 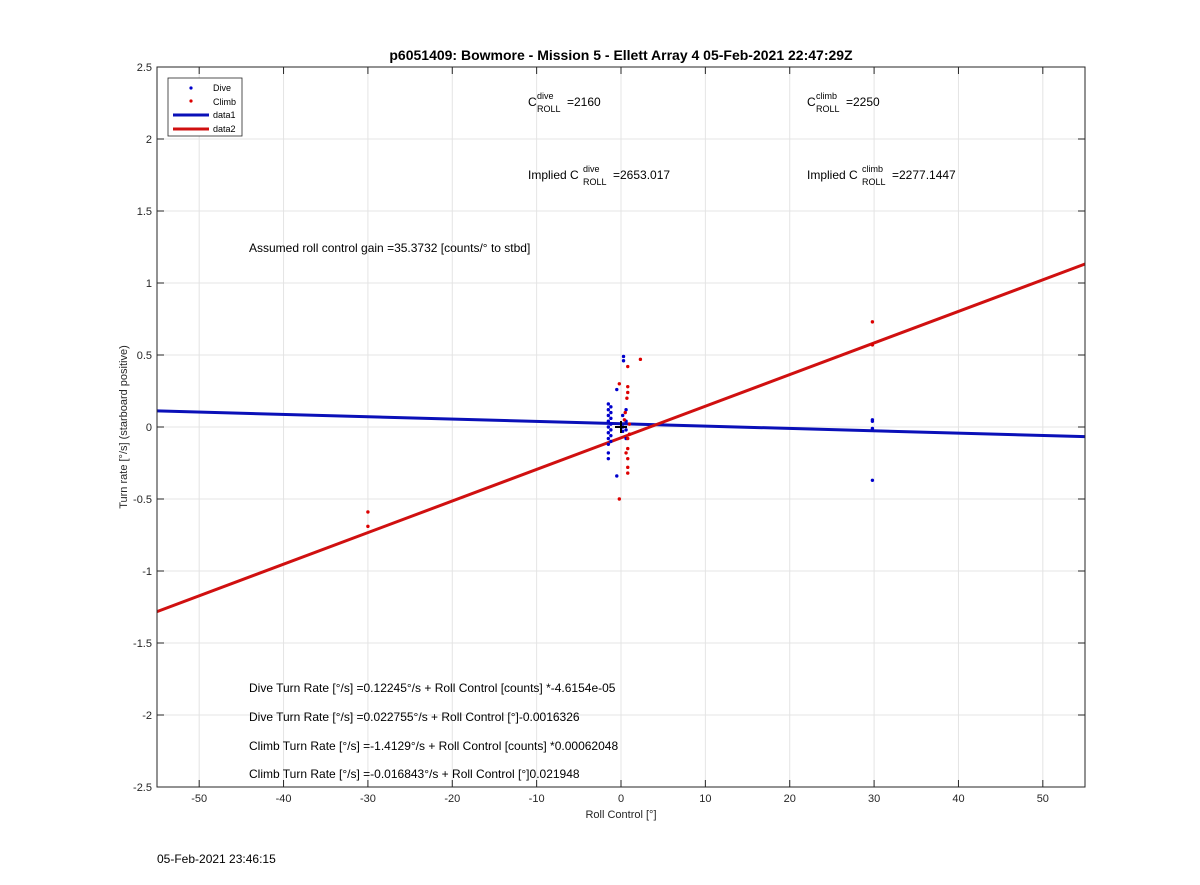 What do you see at coordinates (549, 109) in the screenshot?
I see `c-dive-sub: ROLL` at bounding box center [549, 109].